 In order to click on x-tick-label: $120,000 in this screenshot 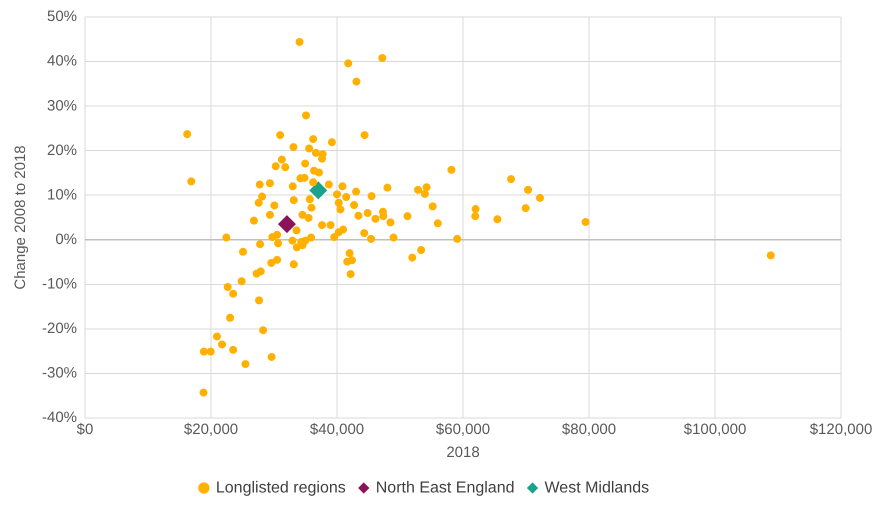, I will do `click(841, 429)`.